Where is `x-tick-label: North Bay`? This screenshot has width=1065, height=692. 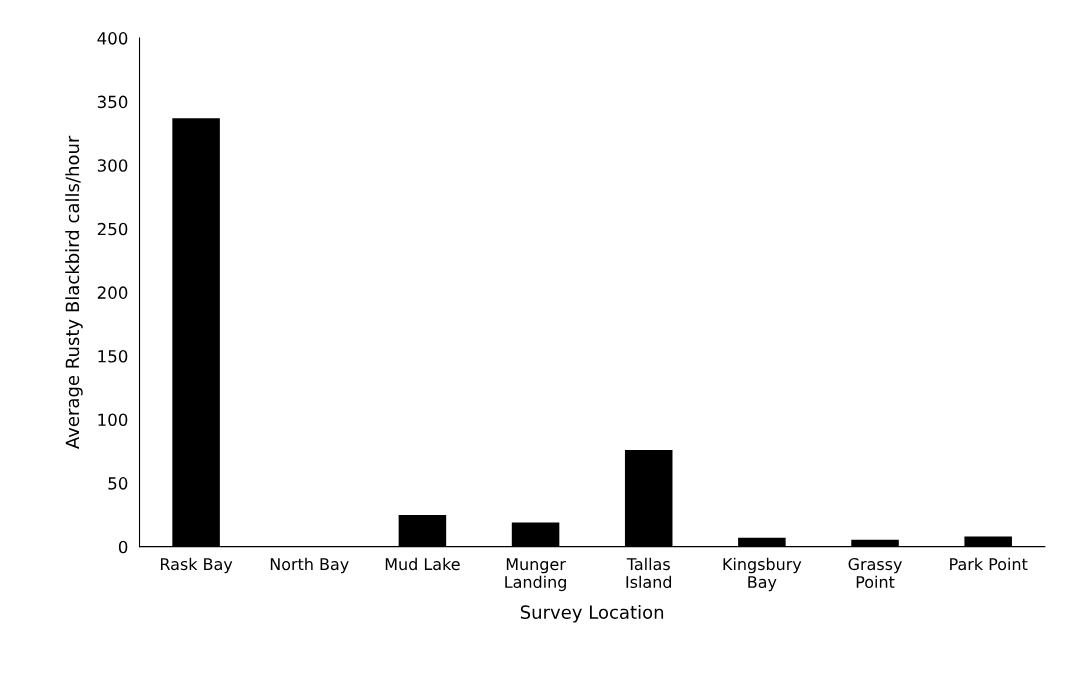 x-tick-label: North Bay is located at coordinates (309, 565).